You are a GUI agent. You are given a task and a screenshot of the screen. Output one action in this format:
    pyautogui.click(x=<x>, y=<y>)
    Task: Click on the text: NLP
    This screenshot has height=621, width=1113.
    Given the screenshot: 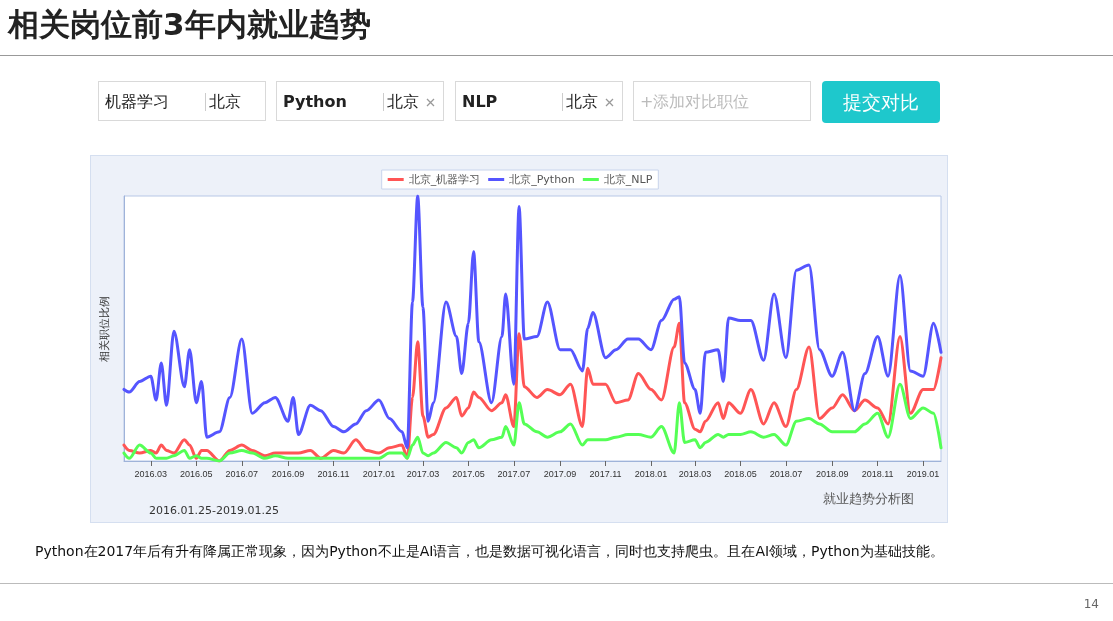 What is the action you would take?
    pyautogui.click(x=480, y=101)
    